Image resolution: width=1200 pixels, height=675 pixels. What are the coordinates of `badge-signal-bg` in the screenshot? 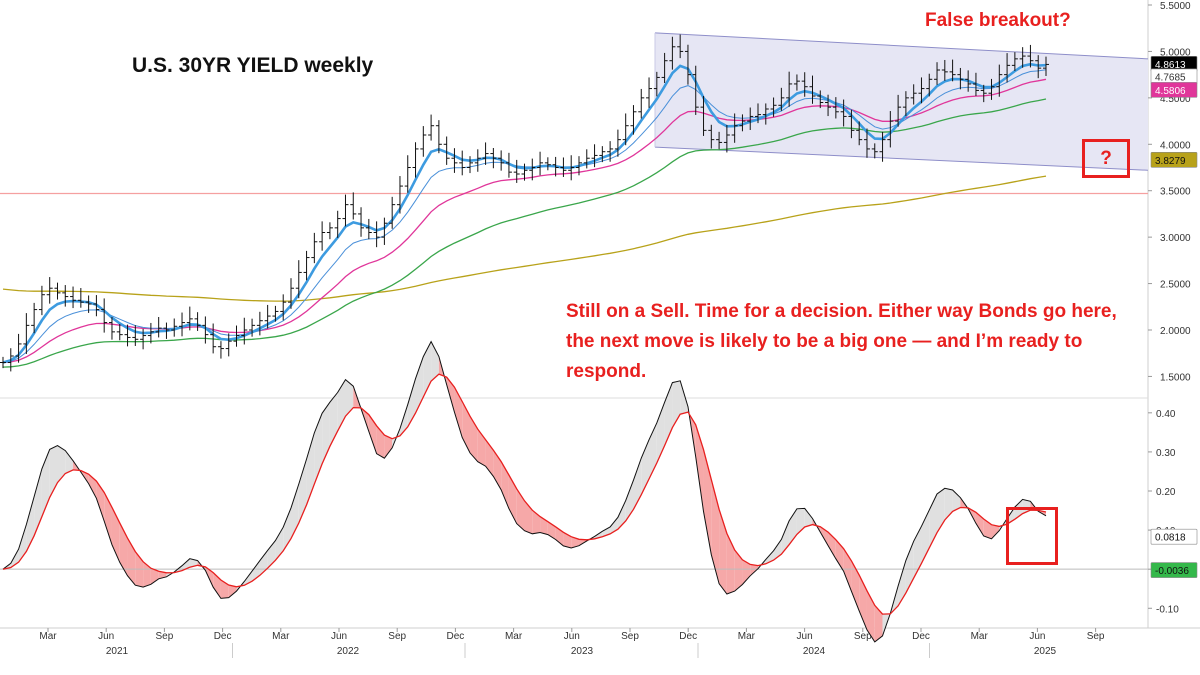 It's located at (1174, 570).